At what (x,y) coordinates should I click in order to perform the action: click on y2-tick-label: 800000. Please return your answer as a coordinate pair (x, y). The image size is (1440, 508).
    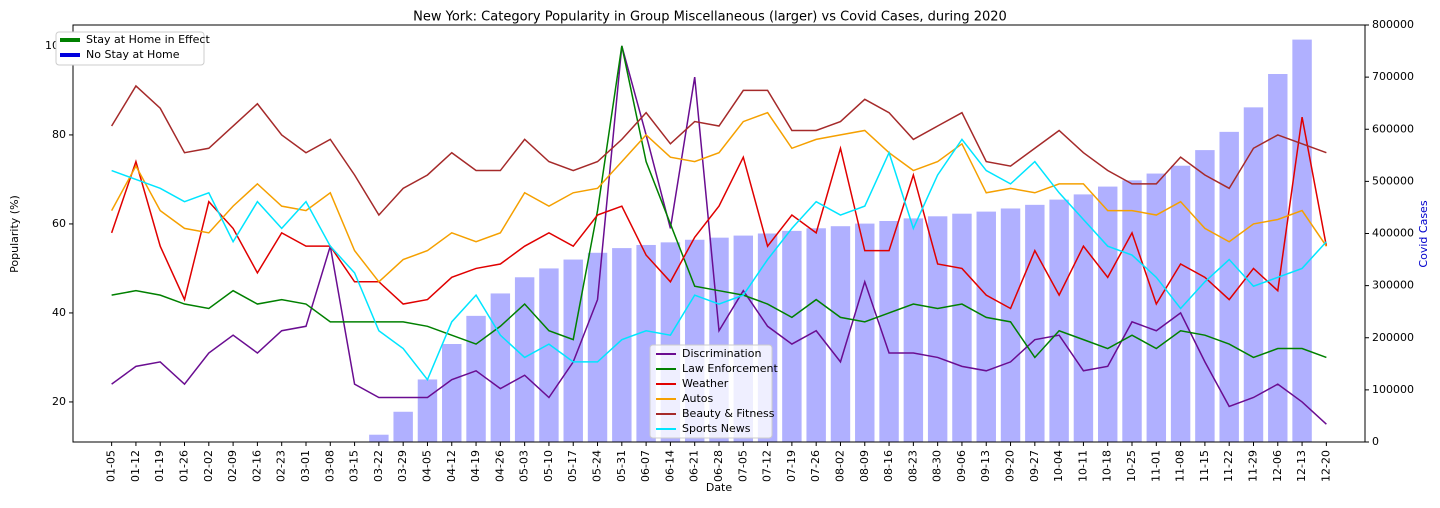
    Looking at the image, I should click on (1393, 24).